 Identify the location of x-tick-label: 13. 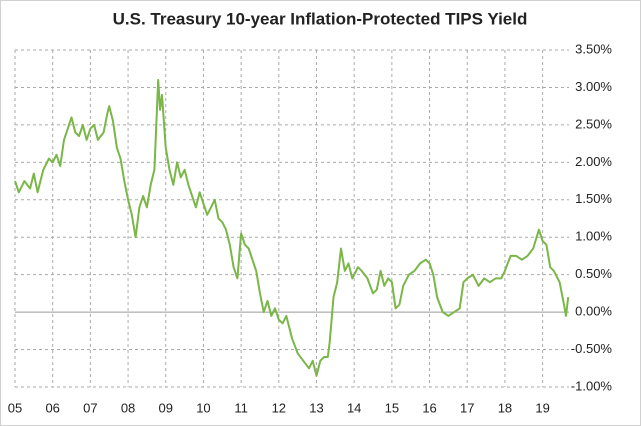
(316, 407).